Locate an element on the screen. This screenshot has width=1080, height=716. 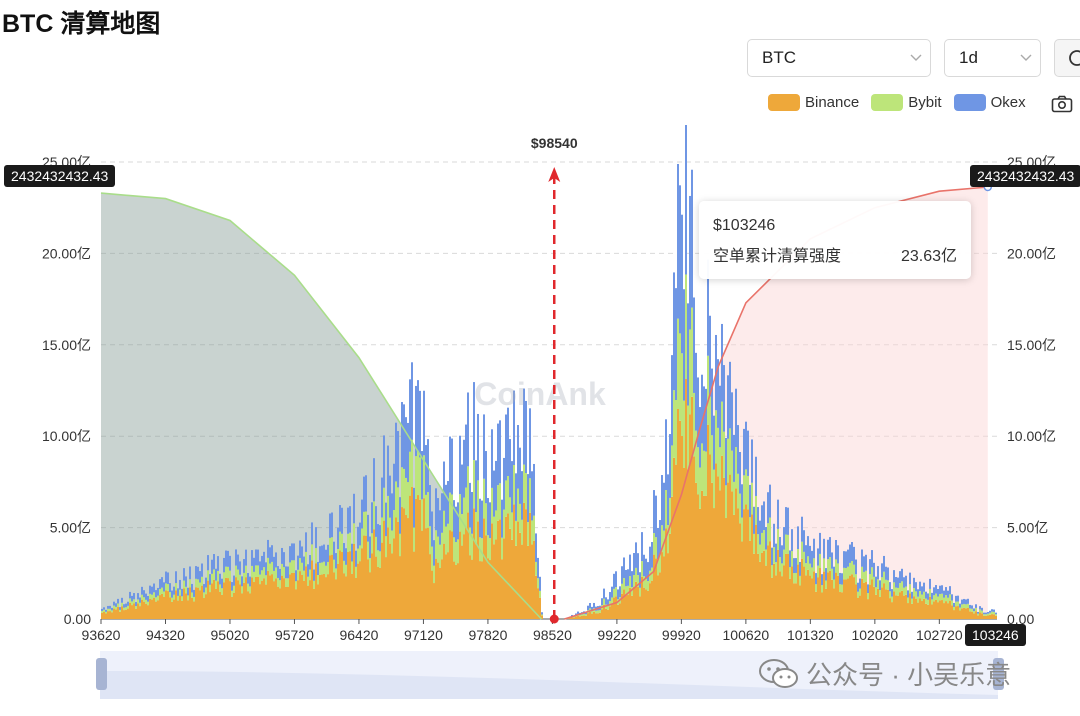
zoom-slider is located at coordinates (549, 675).